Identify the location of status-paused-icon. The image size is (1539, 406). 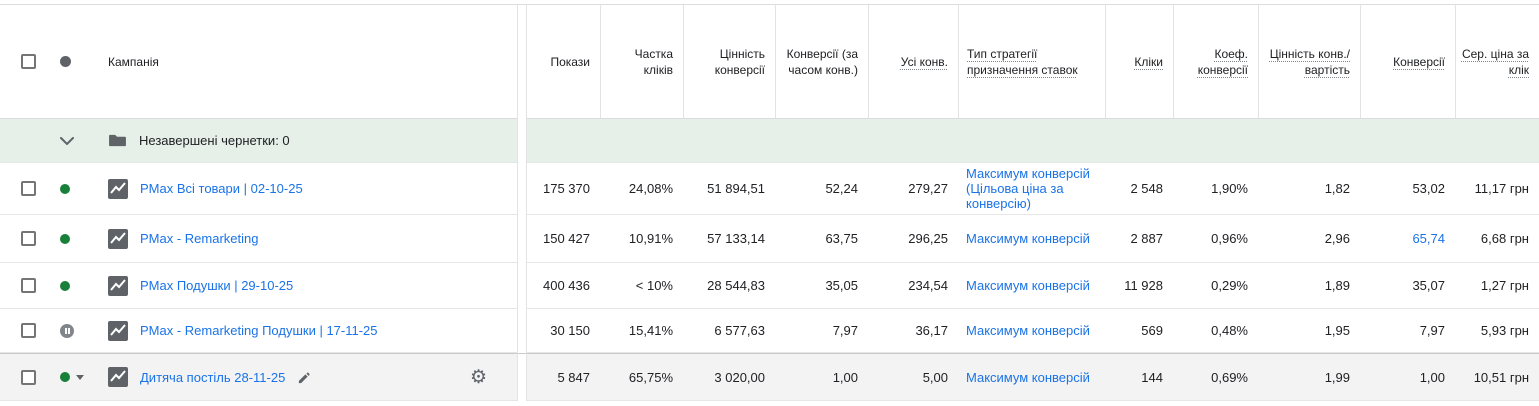
(67, 330).